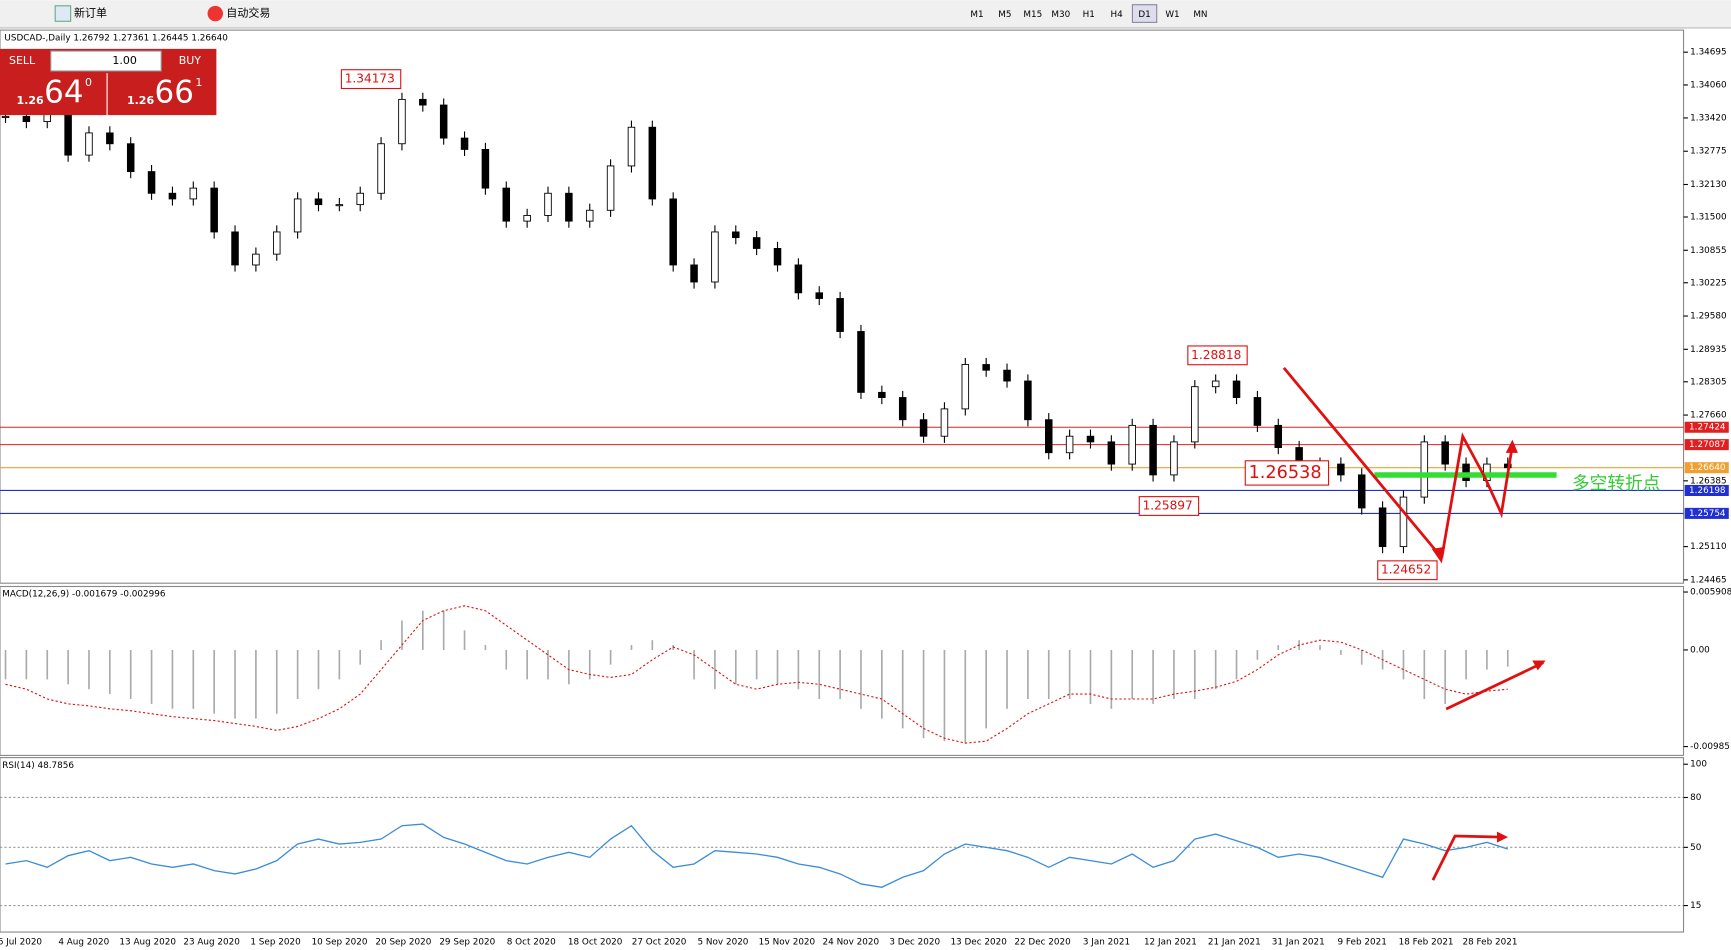  Describe the element at coordinates (1708, 547) in the screenshot. I see `tick-label: 1.25110` at that location.